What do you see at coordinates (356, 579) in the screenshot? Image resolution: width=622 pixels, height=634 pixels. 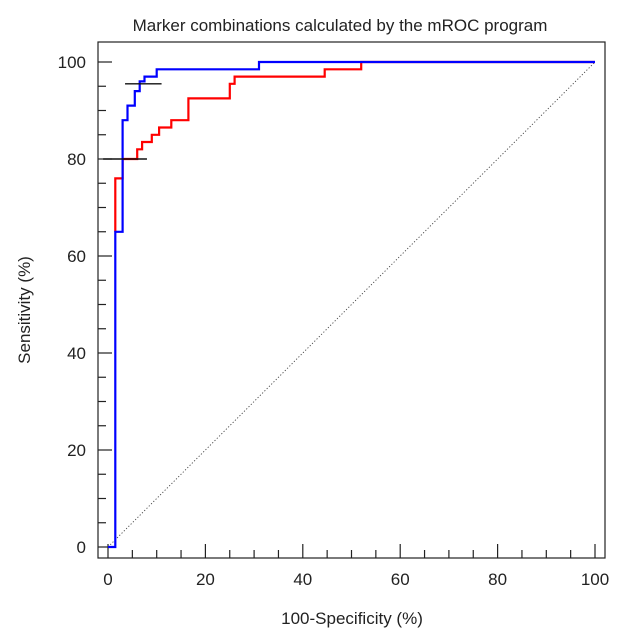 I see `x-axis-tick-labels: 0 20 40 60 80 100` at bounding box center [356, 579].